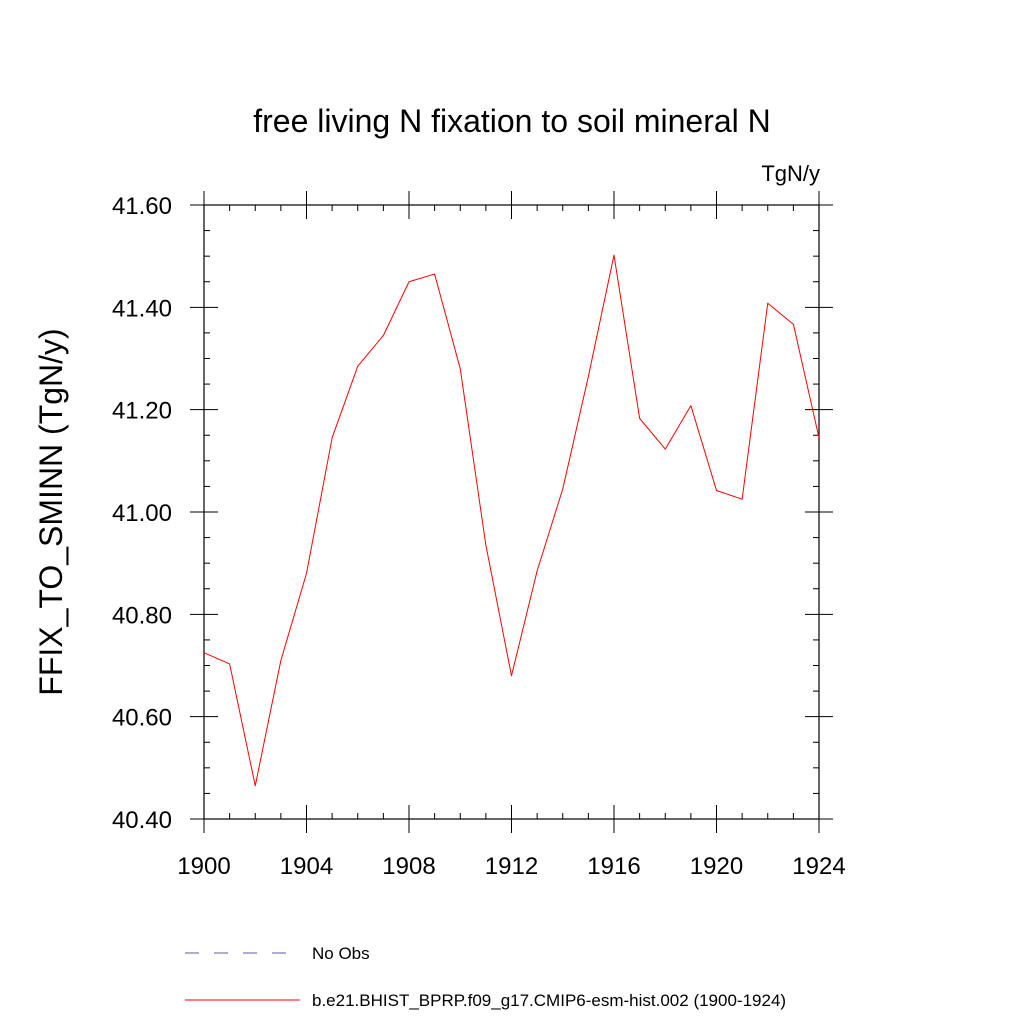 This screenshot has width=1024, height=1024. I want to click on y-tick-label: 40.40, so click(142, 820).